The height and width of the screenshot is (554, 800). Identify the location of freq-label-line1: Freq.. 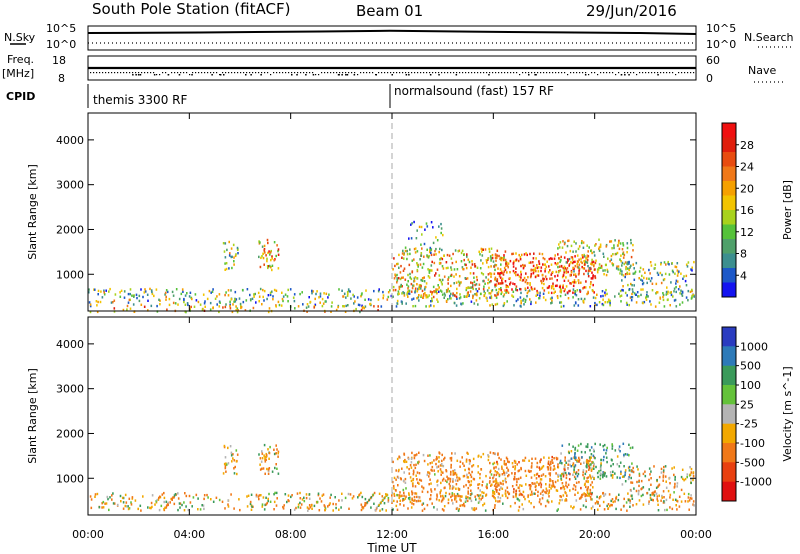
(20, 59).